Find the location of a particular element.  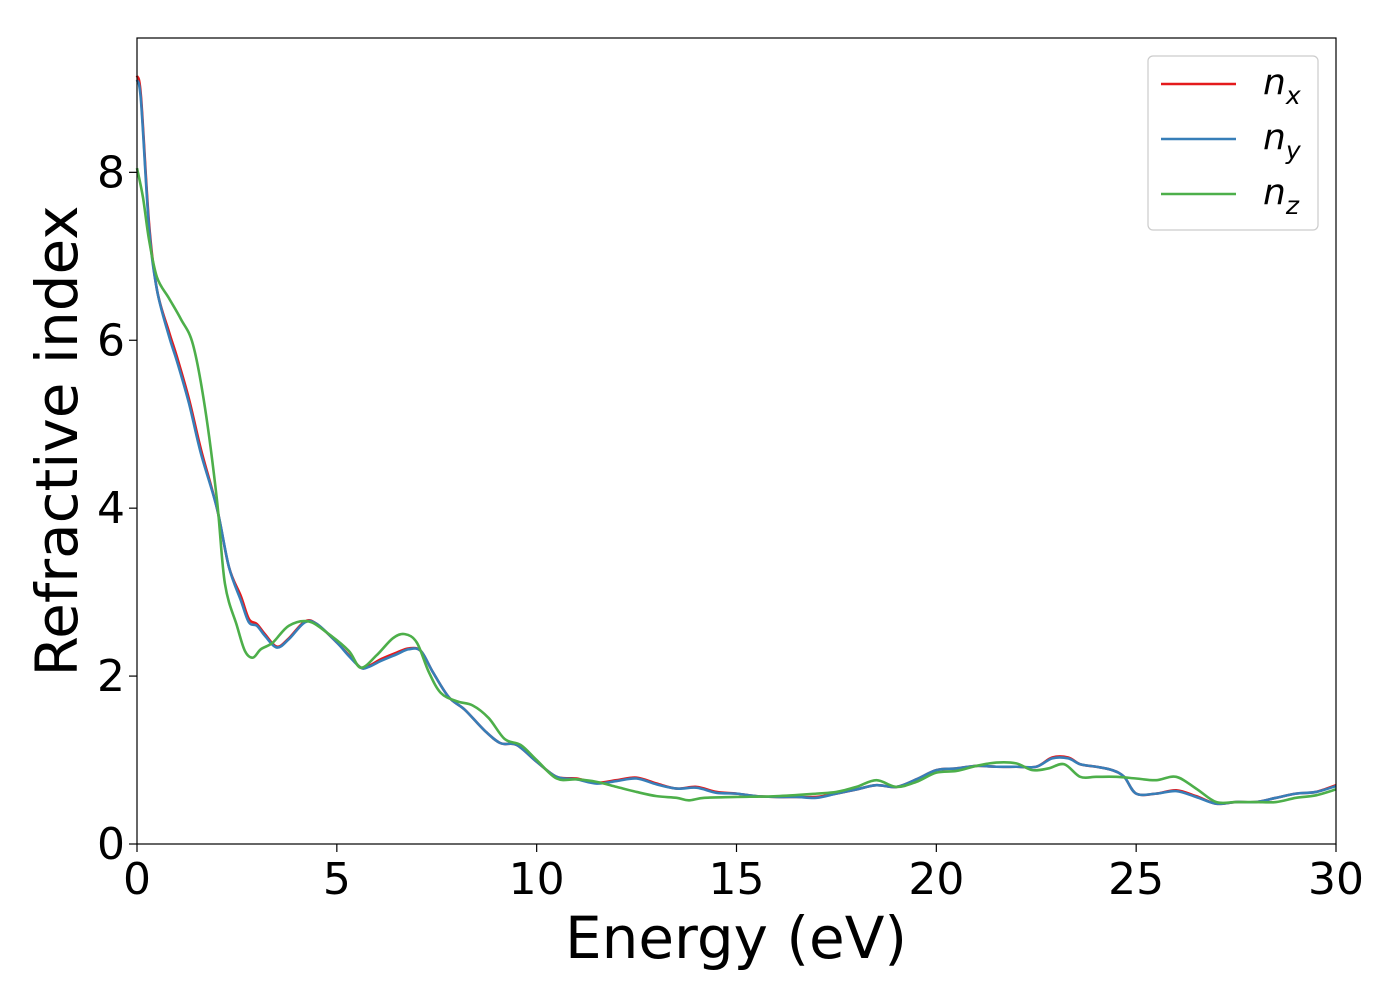

y-tick-label: 2 is located at coordinates (111, 676).